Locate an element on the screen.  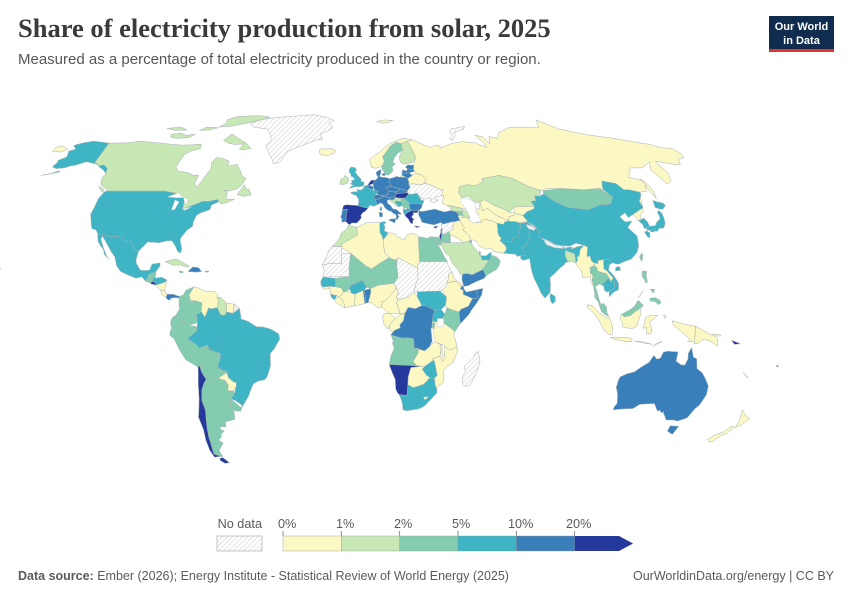
svg-text: 5% is located at coordinates (461, 524).